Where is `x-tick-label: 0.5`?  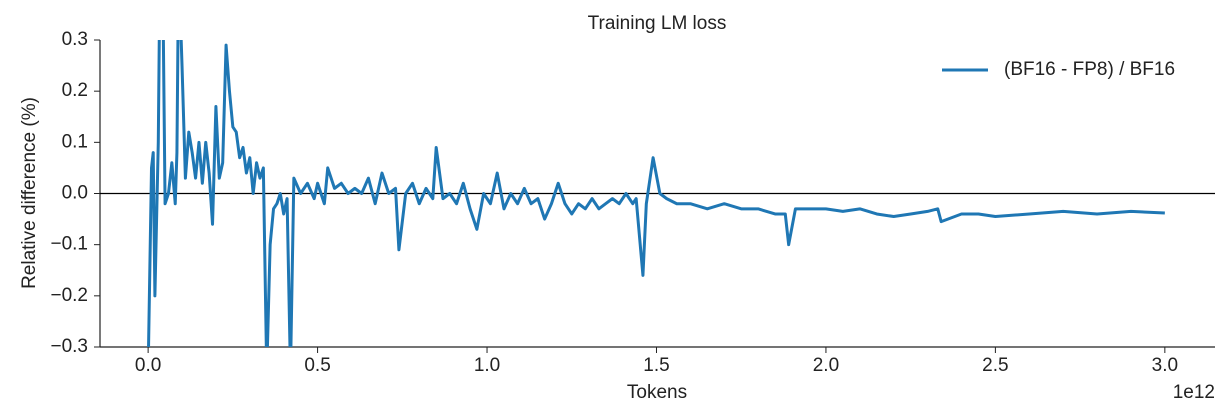 x-tick-label: 0.5 is located at coordinates (317, 365).